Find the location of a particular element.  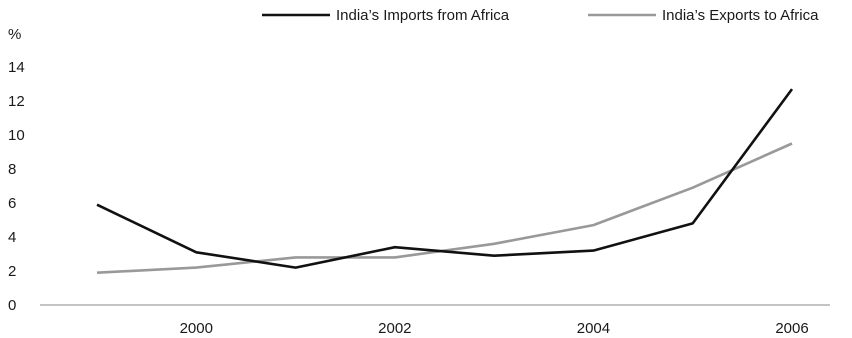

y-tick-label: 4 is located at coordinates (12, 237).